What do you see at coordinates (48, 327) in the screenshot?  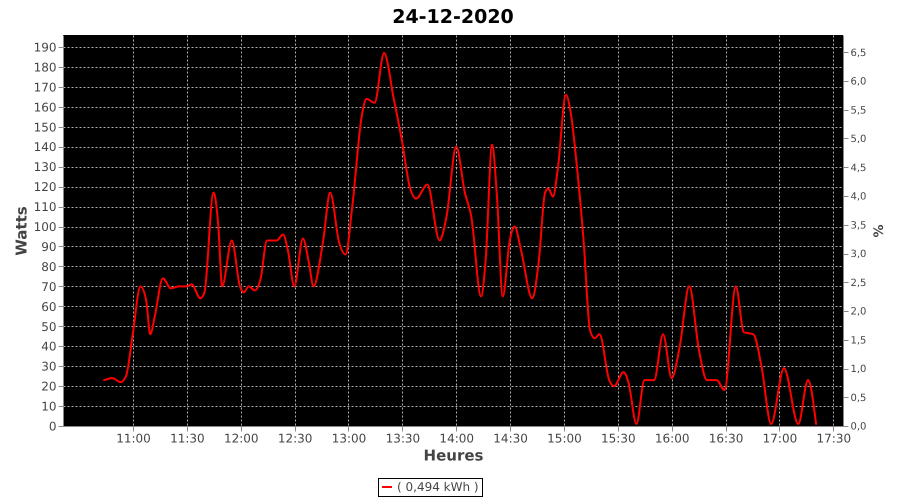 I see `y-tick-label: 50` at bounding box center [48, 327].